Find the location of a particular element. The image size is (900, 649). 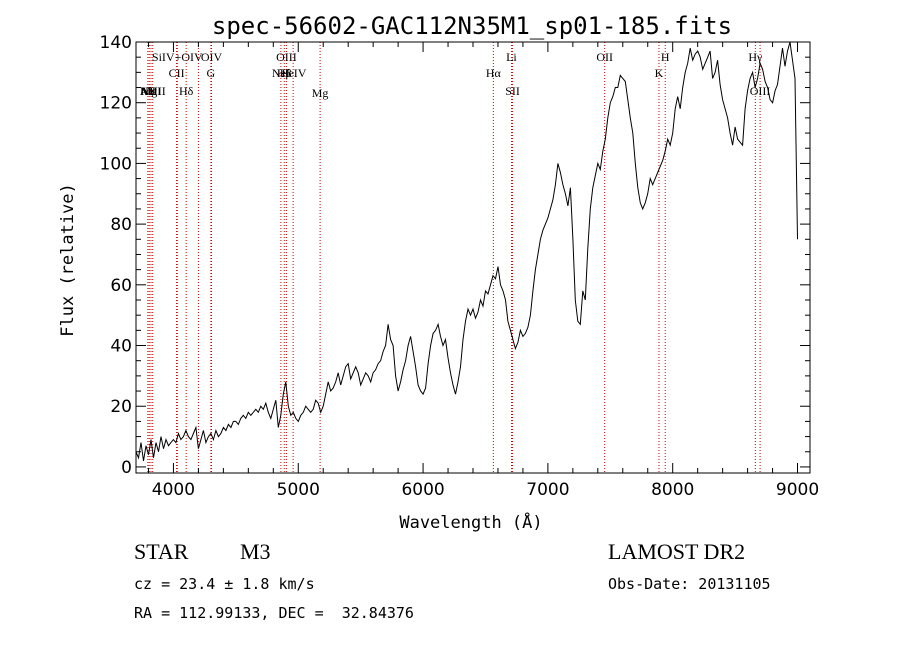

y-tick-label: 20 is located at coordinates (121, 407).